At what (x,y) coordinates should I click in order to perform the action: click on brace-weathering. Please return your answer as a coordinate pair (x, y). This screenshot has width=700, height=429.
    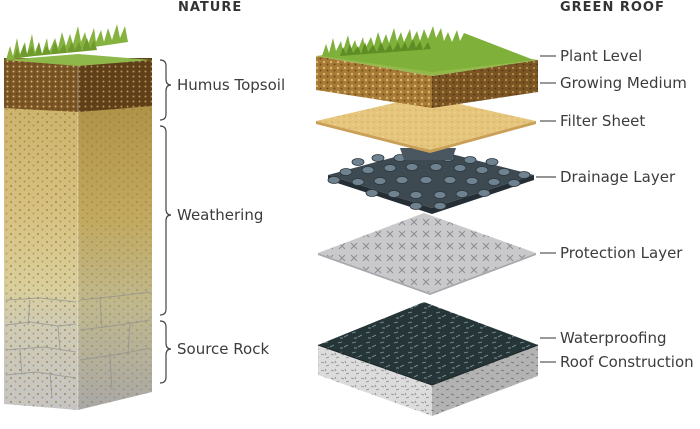
    Looking at the image, I should click on (165, 220).